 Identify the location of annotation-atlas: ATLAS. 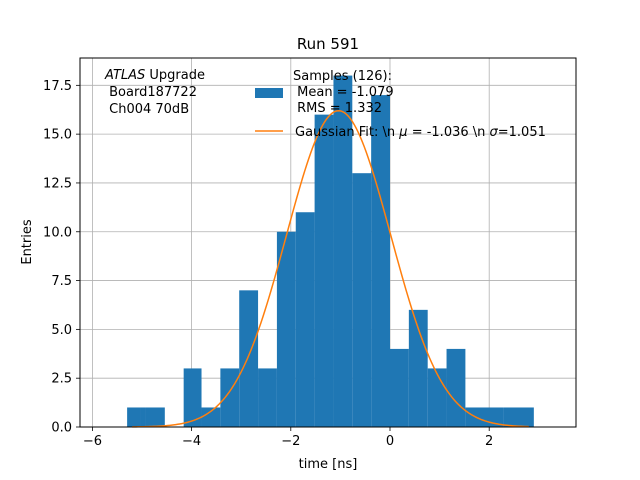
(124, 75).